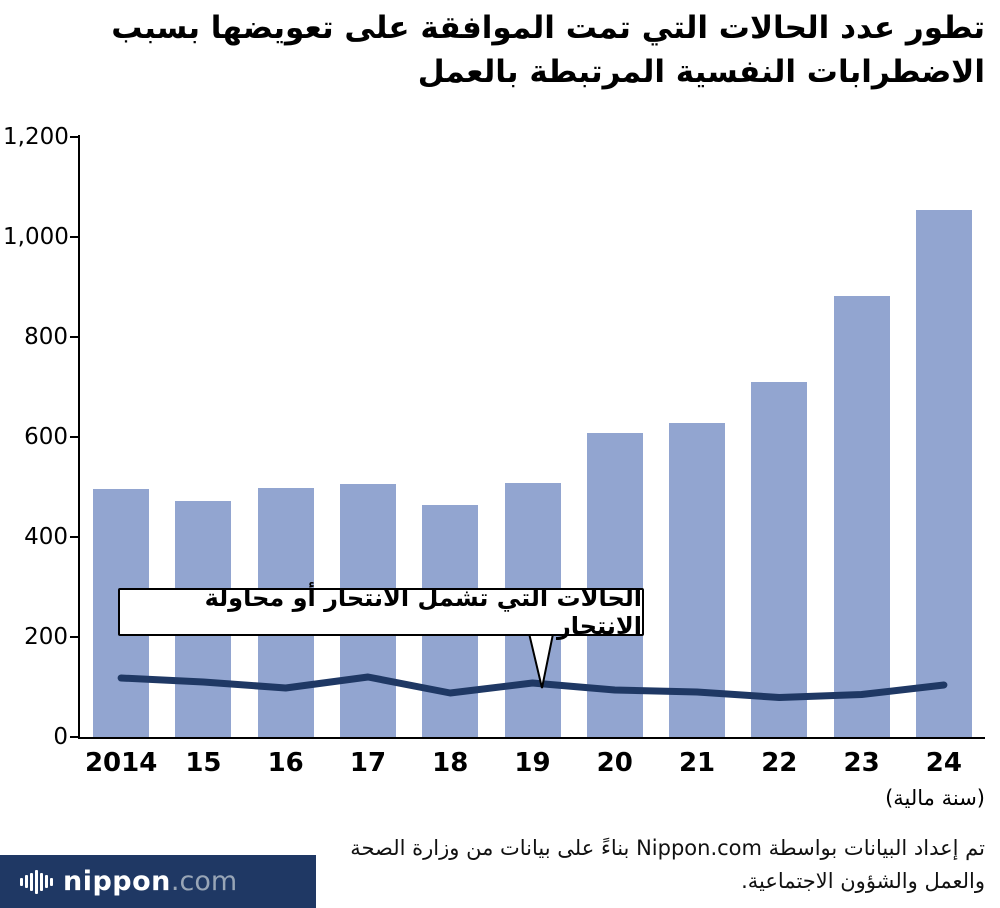 This screenshot has height=908, width=1000. Describe the element at coordinates (368, 763) in the screenshot. I see `x-tick-label-17: 17` at that location.